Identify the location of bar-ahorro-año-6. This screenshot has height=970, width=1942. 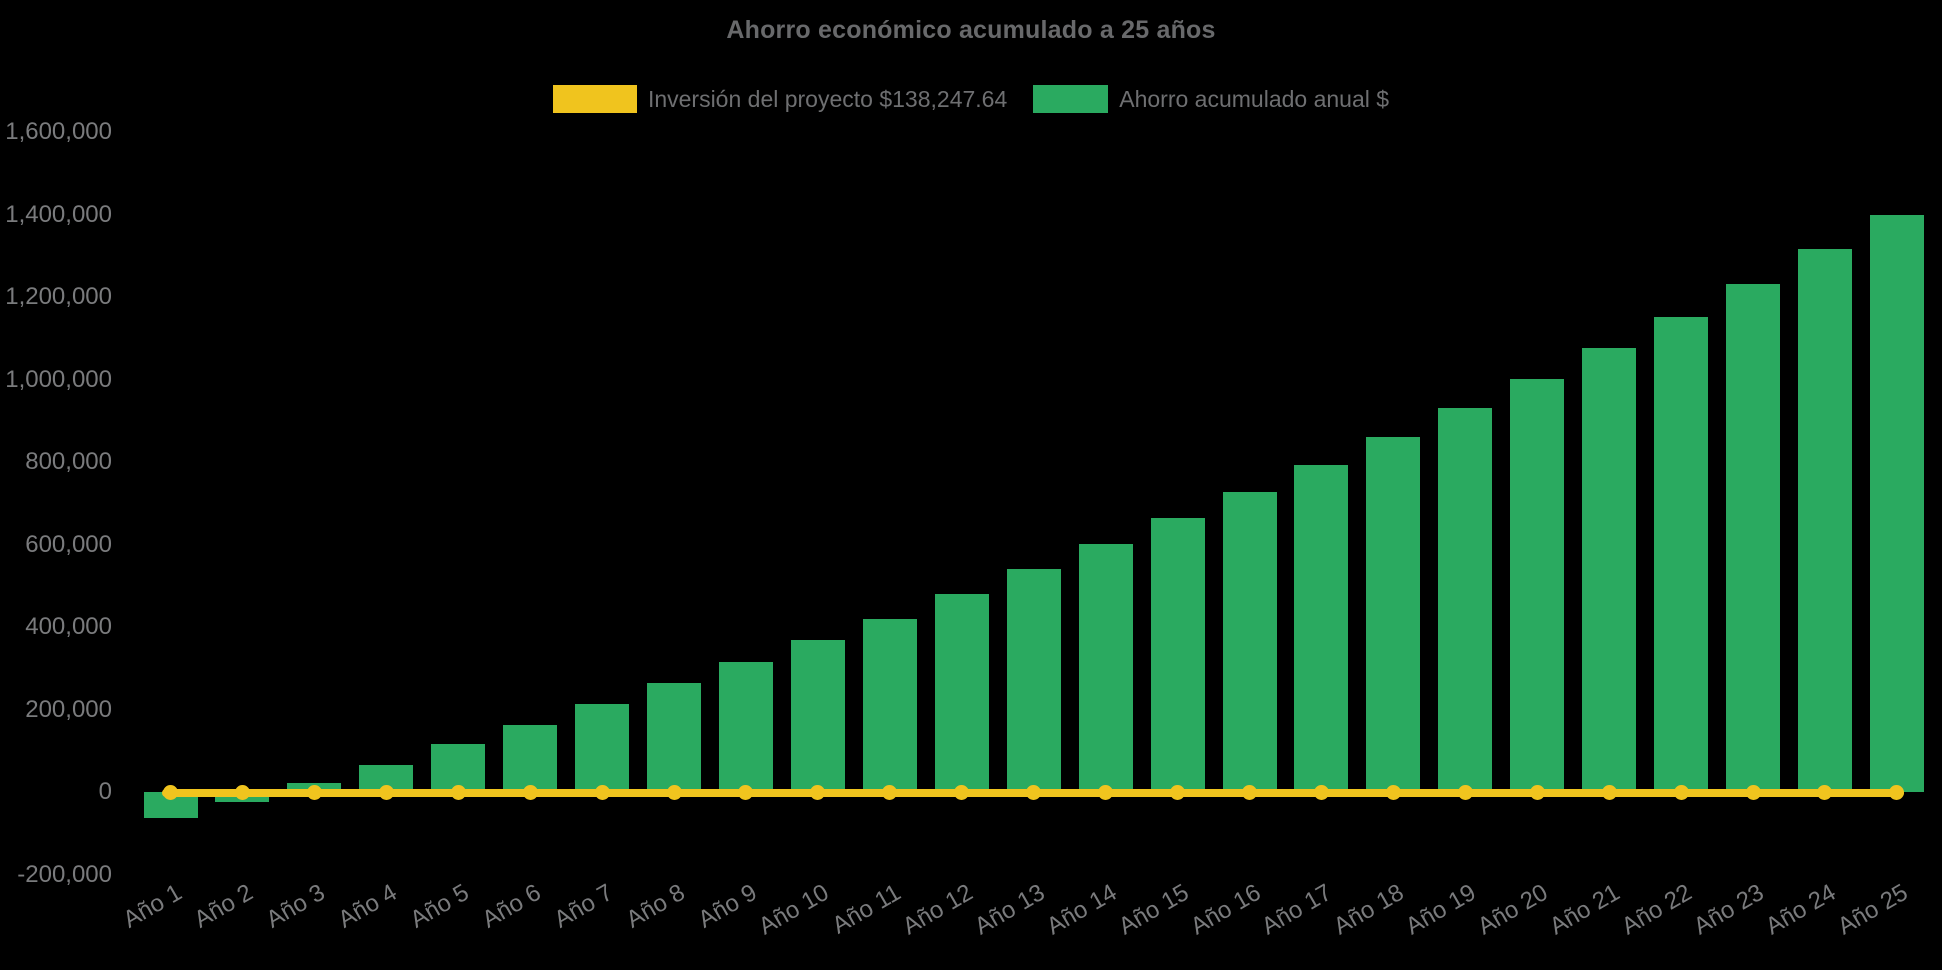
(530, 758).